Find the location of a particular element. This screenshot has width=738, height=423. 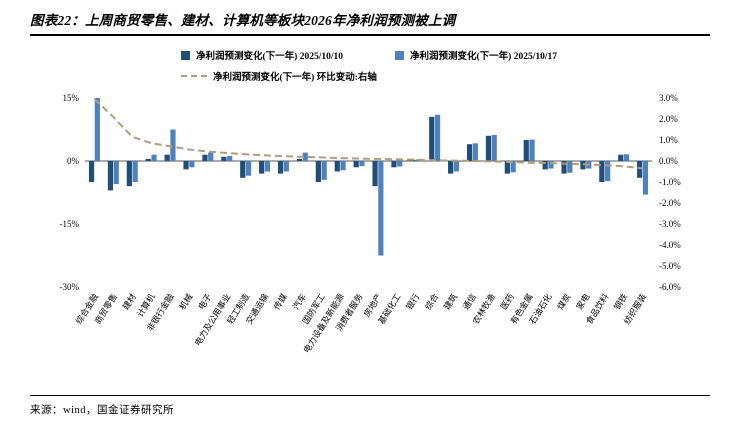

wow-change-dashed-line is located at coordinates (368, 134).